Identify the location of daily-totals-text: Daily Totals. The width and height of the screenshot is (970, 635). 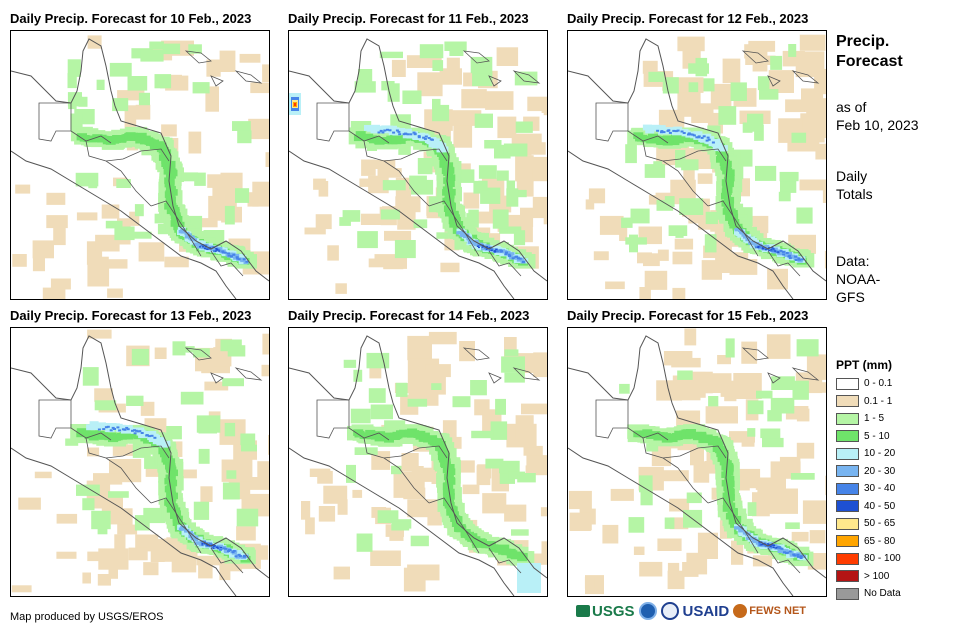
(854, 185).